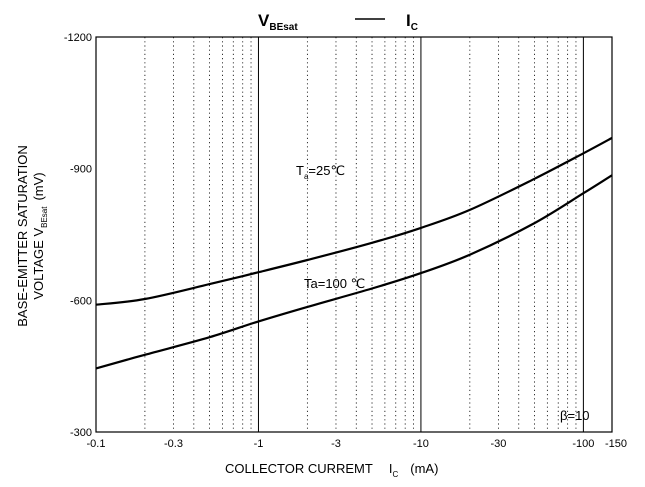 This screenshot has width=645, height=487. I want to click on title-ic: IC, so click(412, 22).